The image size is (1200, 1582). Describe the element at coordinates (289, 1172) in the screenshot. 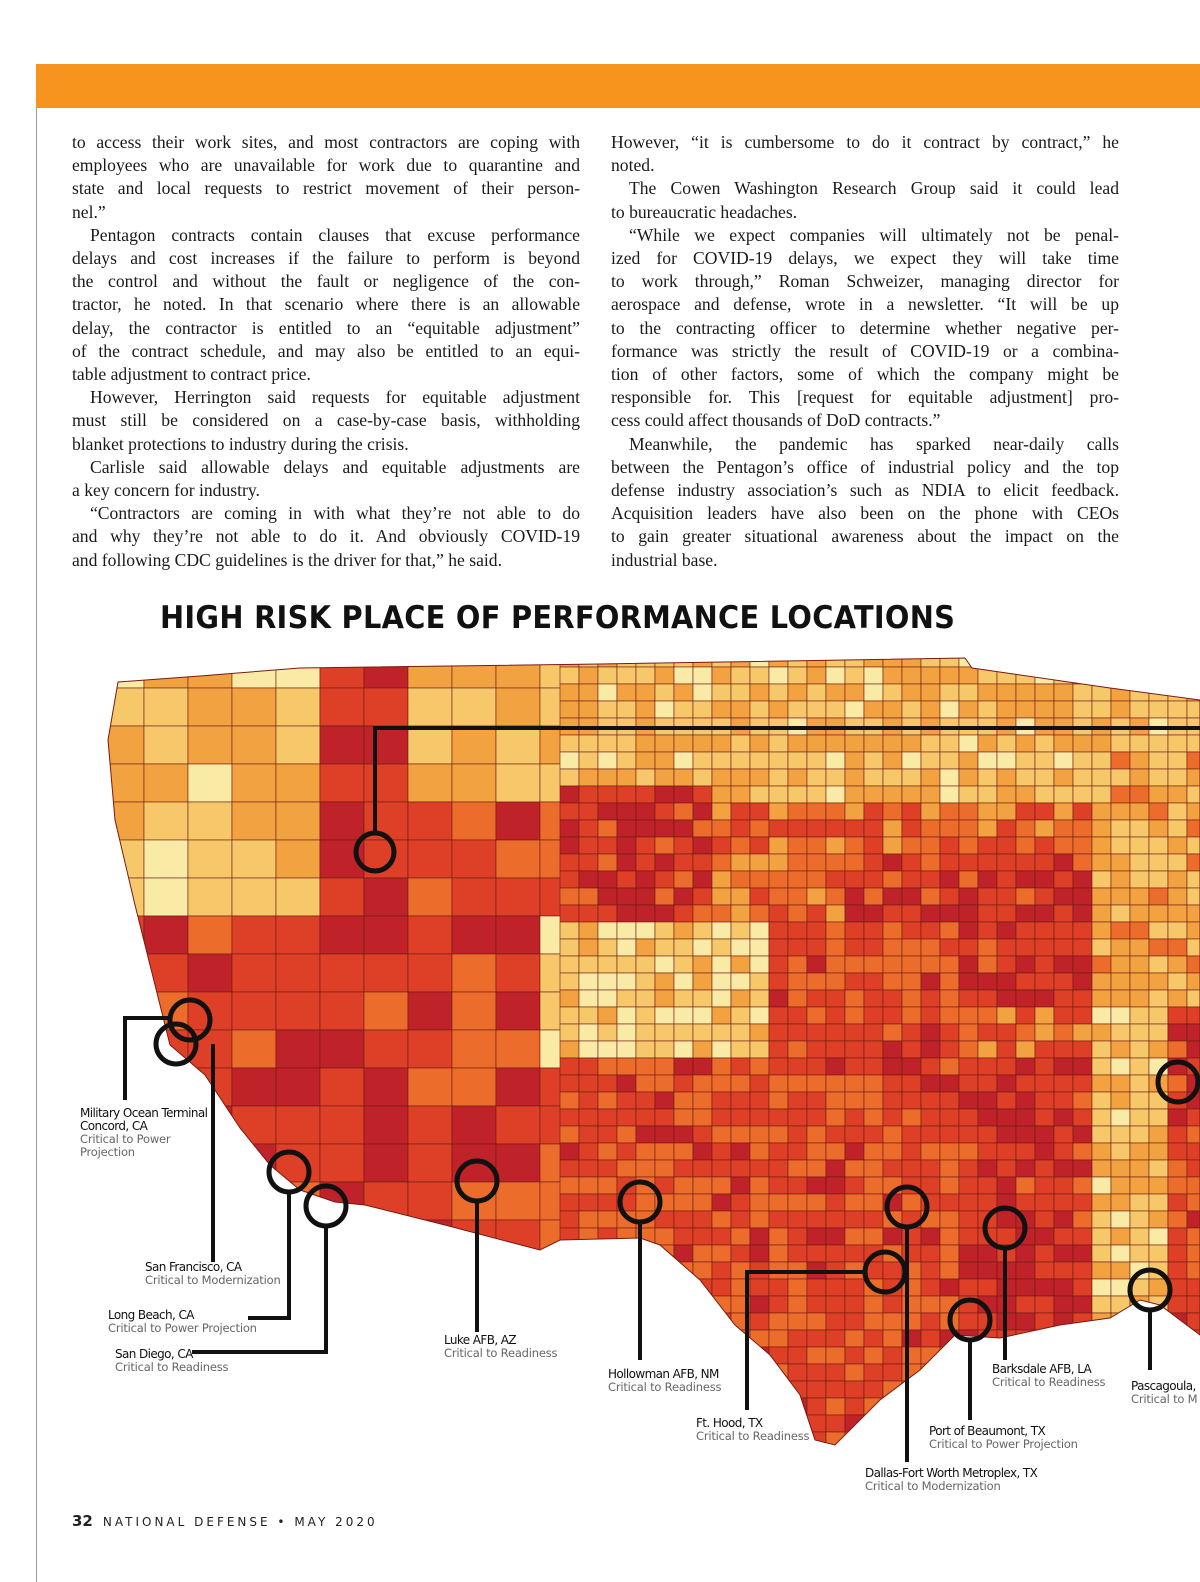

I see `location-marker-long-beach` at that location.